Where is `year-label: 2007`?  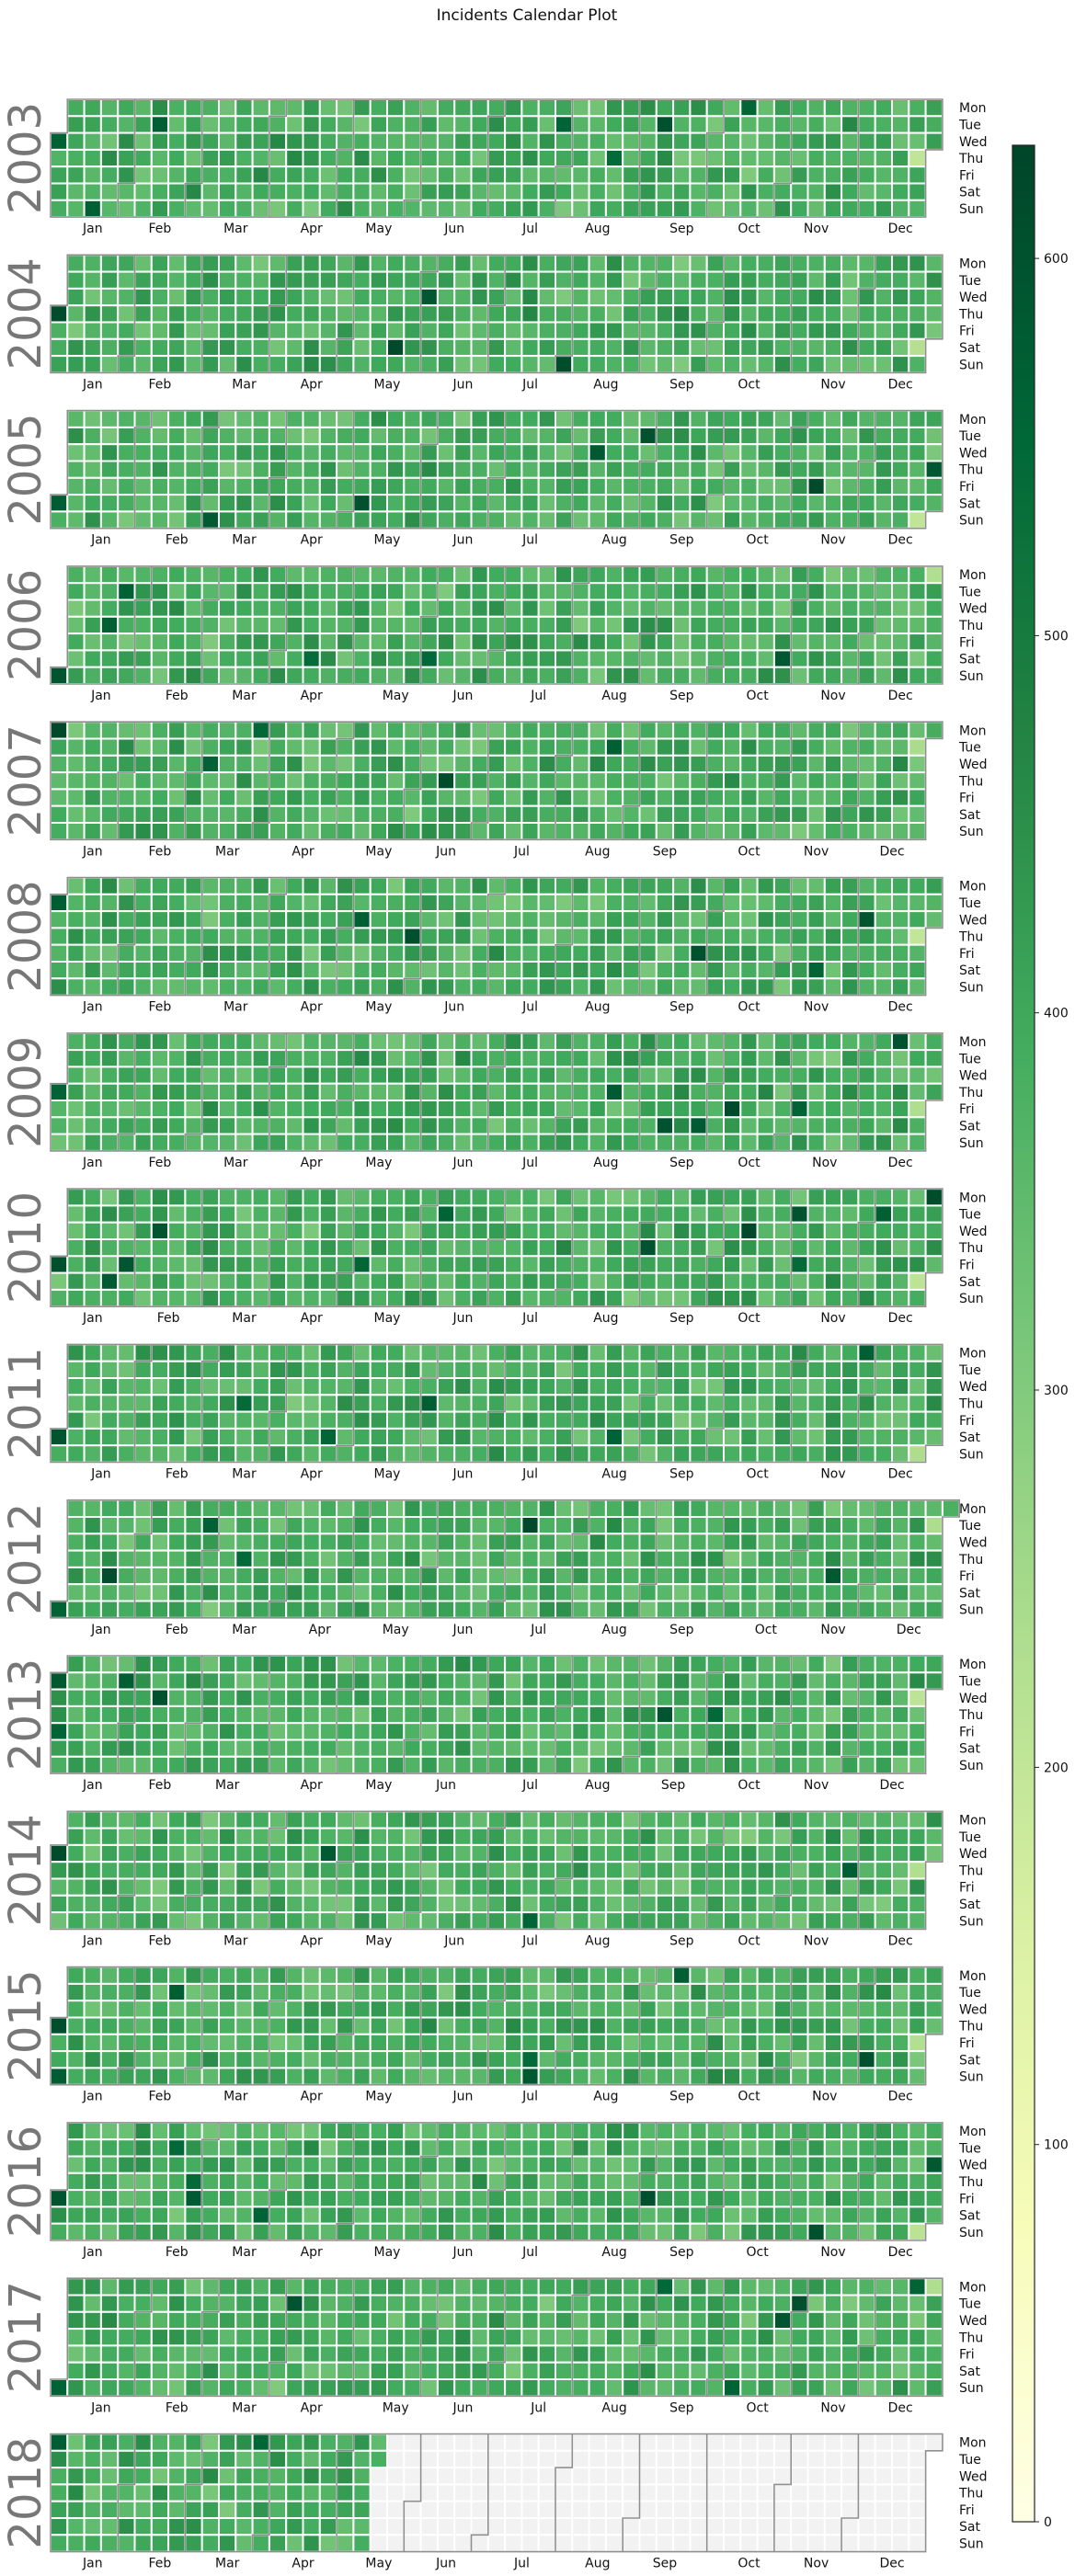 year-label: 2007 is located at coordinates (26, 780).